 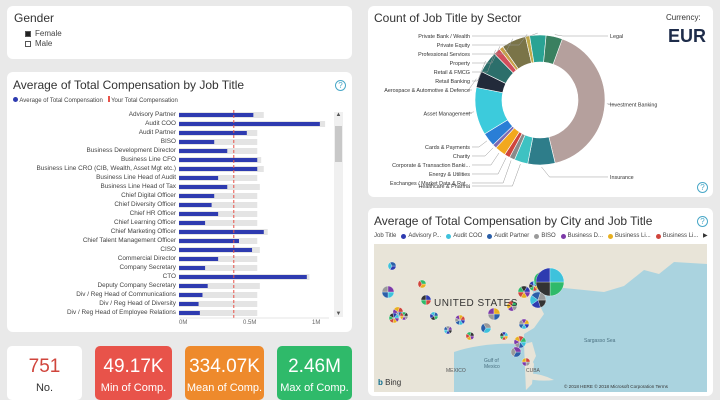 I want to click on female-label: Female, so click(x=48, y=33).